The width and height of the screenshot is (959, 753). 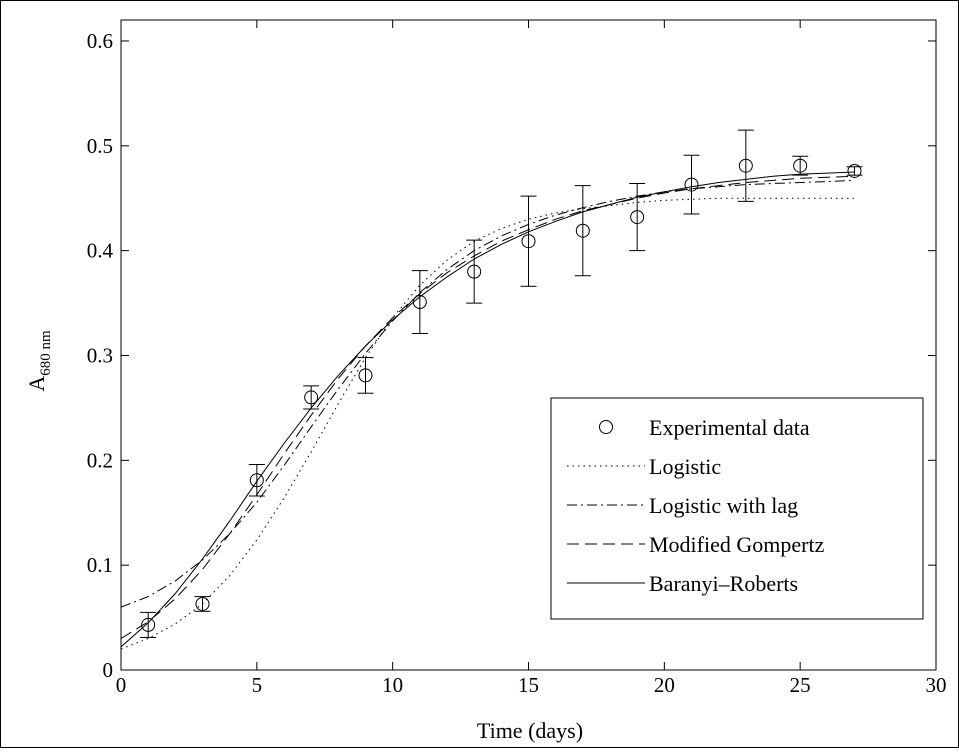 What do you see at coordinates (100, 41) in the screenshot?
I see `y-tick-label: 0.6` at bounding box center [100, 41].